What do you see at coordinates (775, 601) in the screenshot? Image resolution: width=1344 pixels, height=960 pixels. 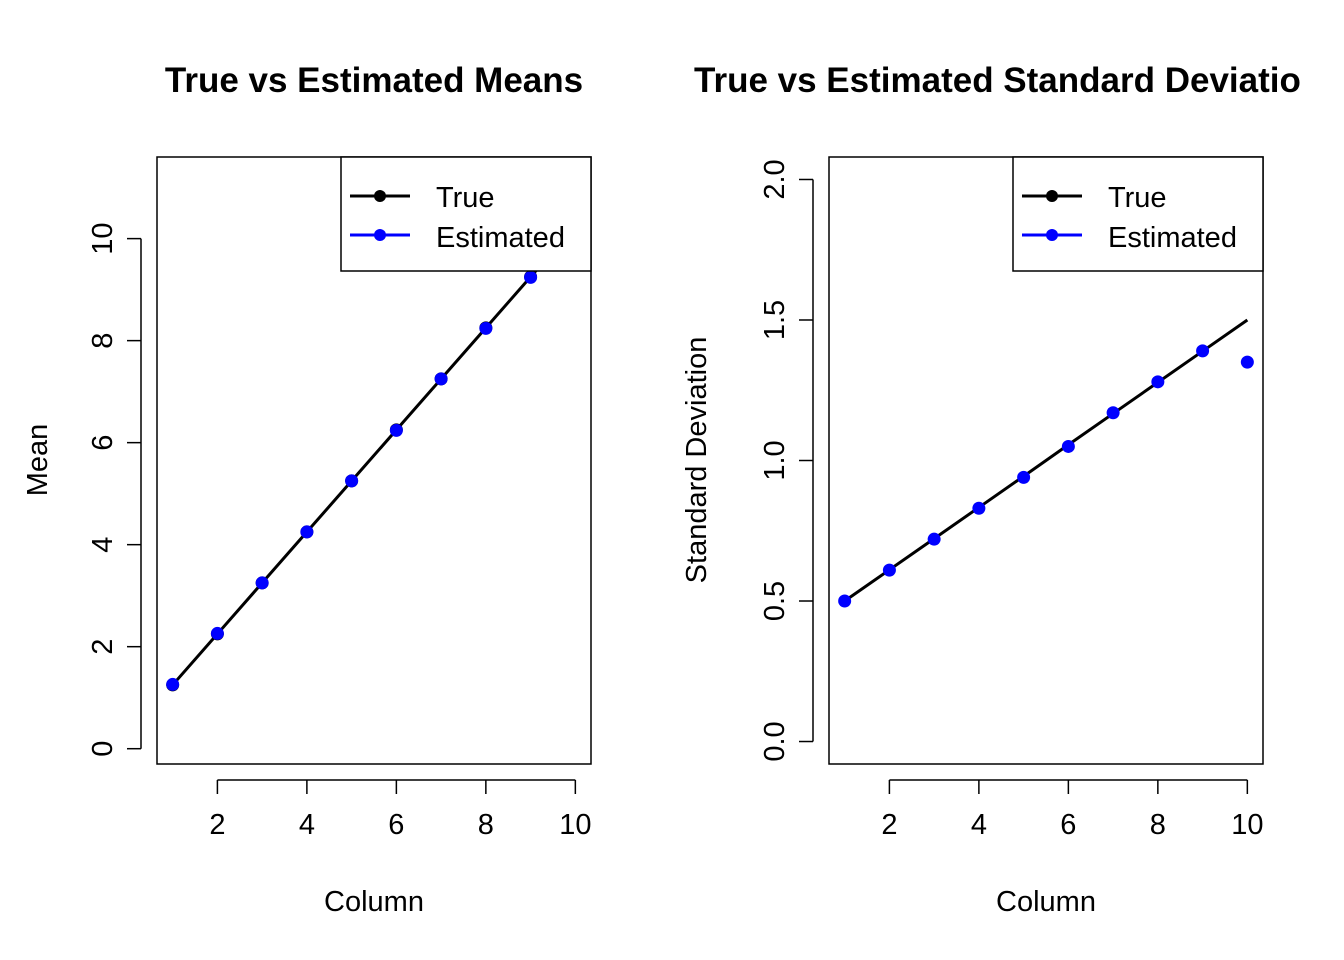 I see `y-tick-label: 0.5` at bounding box center [775, 601].